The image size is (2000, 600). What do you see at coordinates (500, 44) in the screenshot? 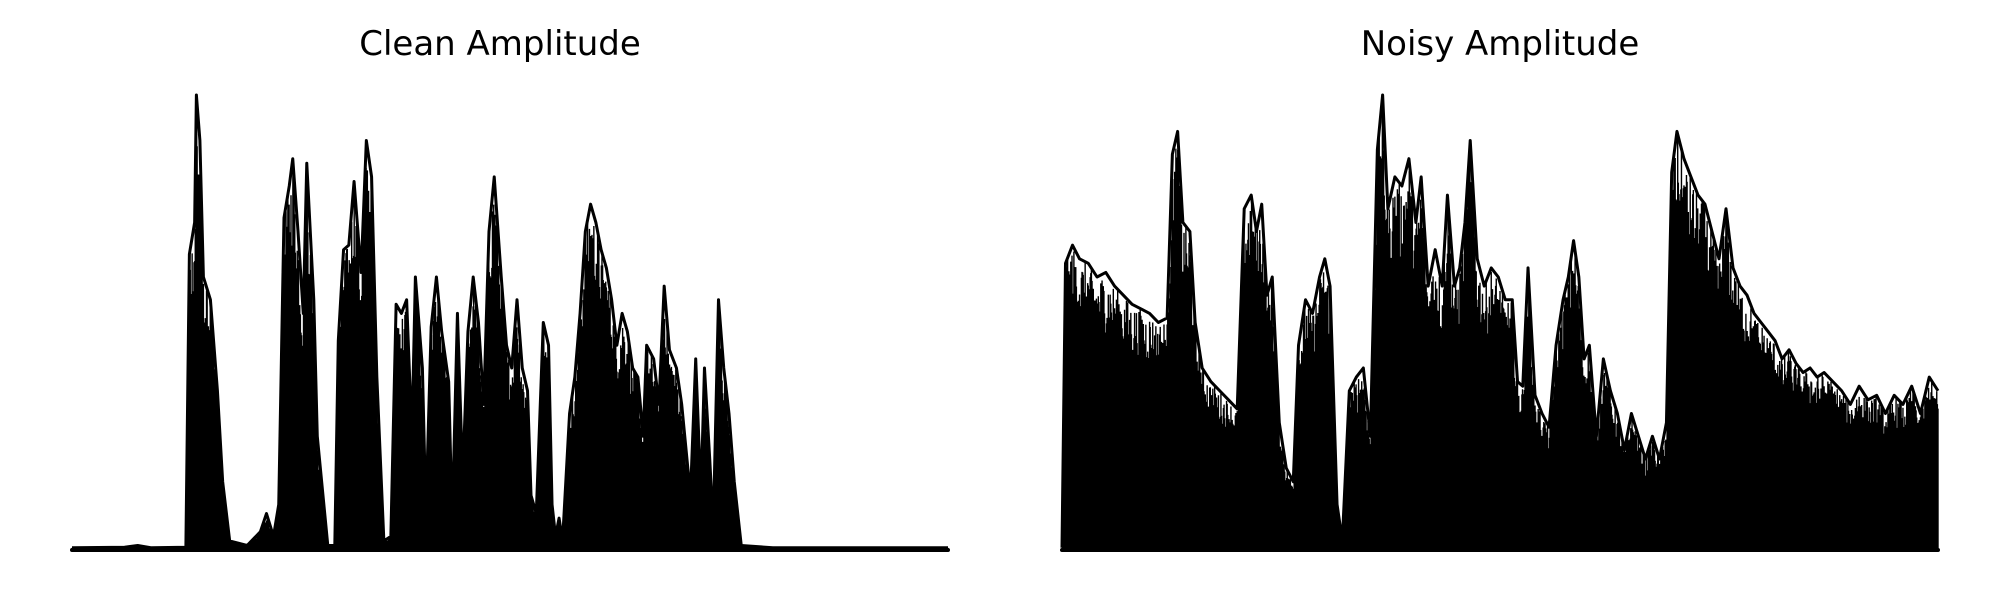
I see `clean-amplitude-title: Clean Amplitude` at bounding box center [500, 44].